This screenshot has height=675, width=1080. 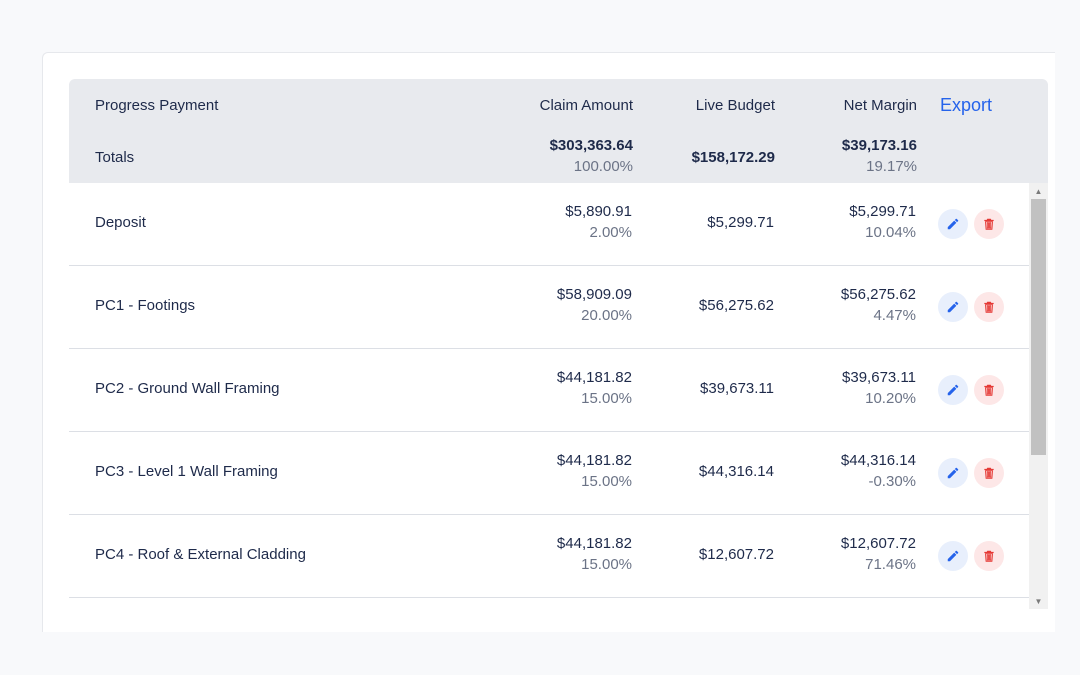 What do you see at coordinates (878, 554) in the screenshot?
I see `row-margin: $12,607.72 71.46%` at bounding box center [878, 554].